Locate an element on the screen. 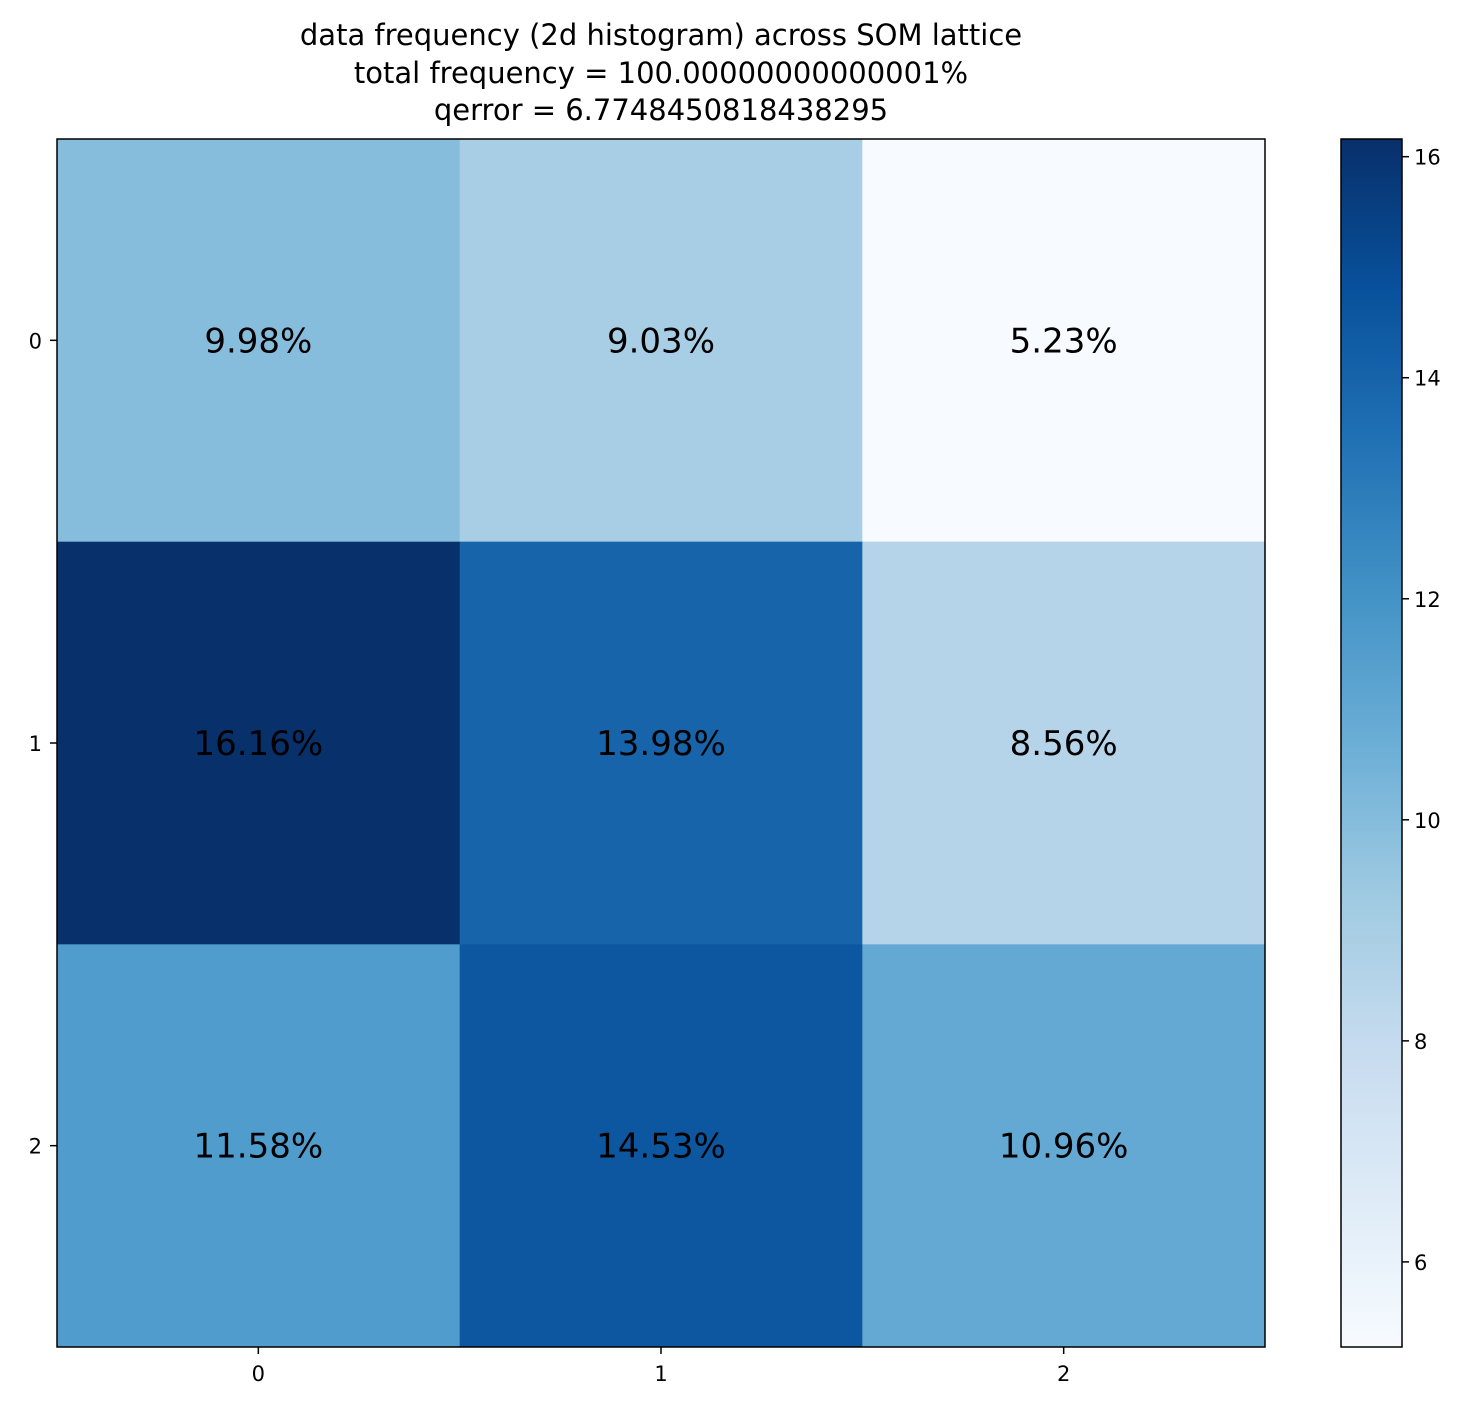 The height and width of the screenshot is (1414, 1477). cell-label-r2-c1: 14.53% is located at coordinates (661, 1147).